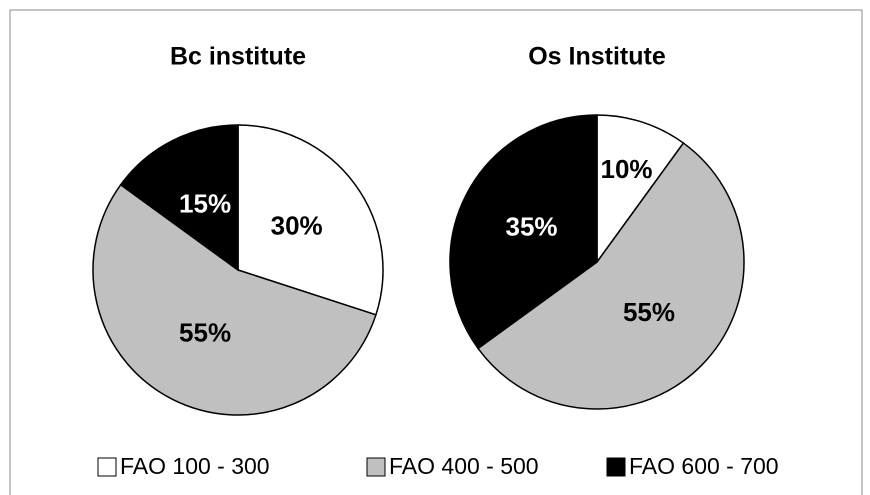  I want to click on data-label: 30%, so click(297, 225).